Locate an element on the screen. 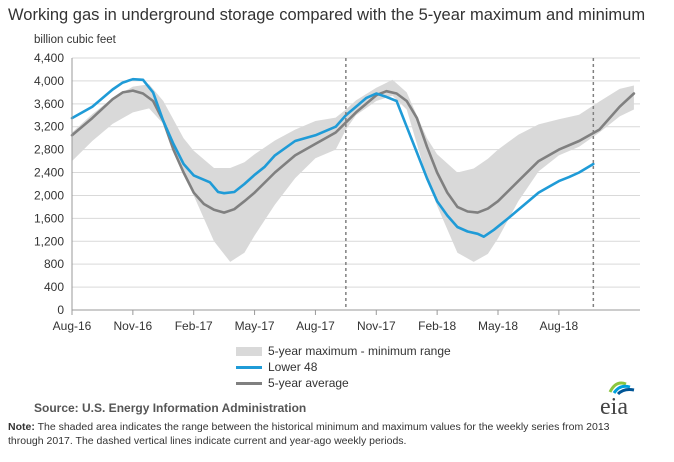  y-tick-label: 400 is located at coordinates (54, 287).